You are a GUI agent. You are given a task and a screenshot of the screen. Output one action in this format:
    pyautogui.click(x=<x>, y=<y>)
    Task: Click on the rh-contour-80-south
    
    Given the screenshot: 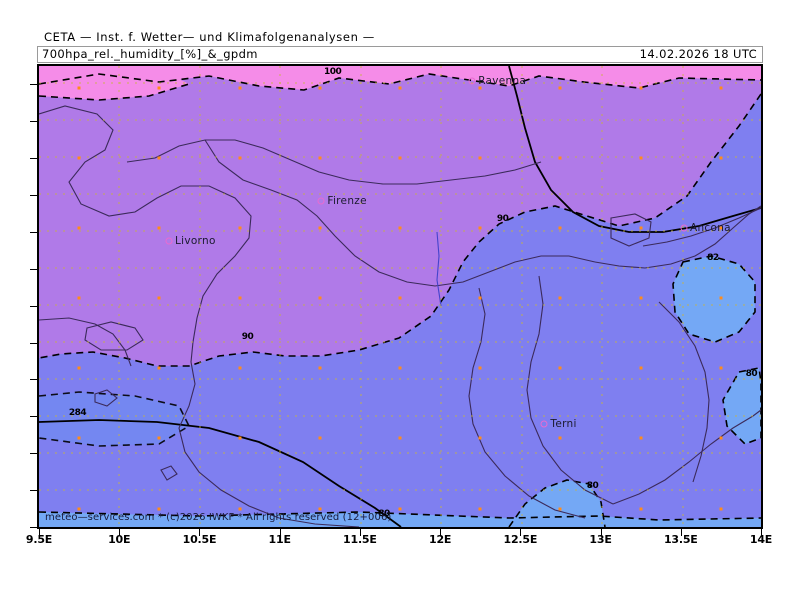 What is the action you would take?
    pyautogui.click(x=557, y=503)
    